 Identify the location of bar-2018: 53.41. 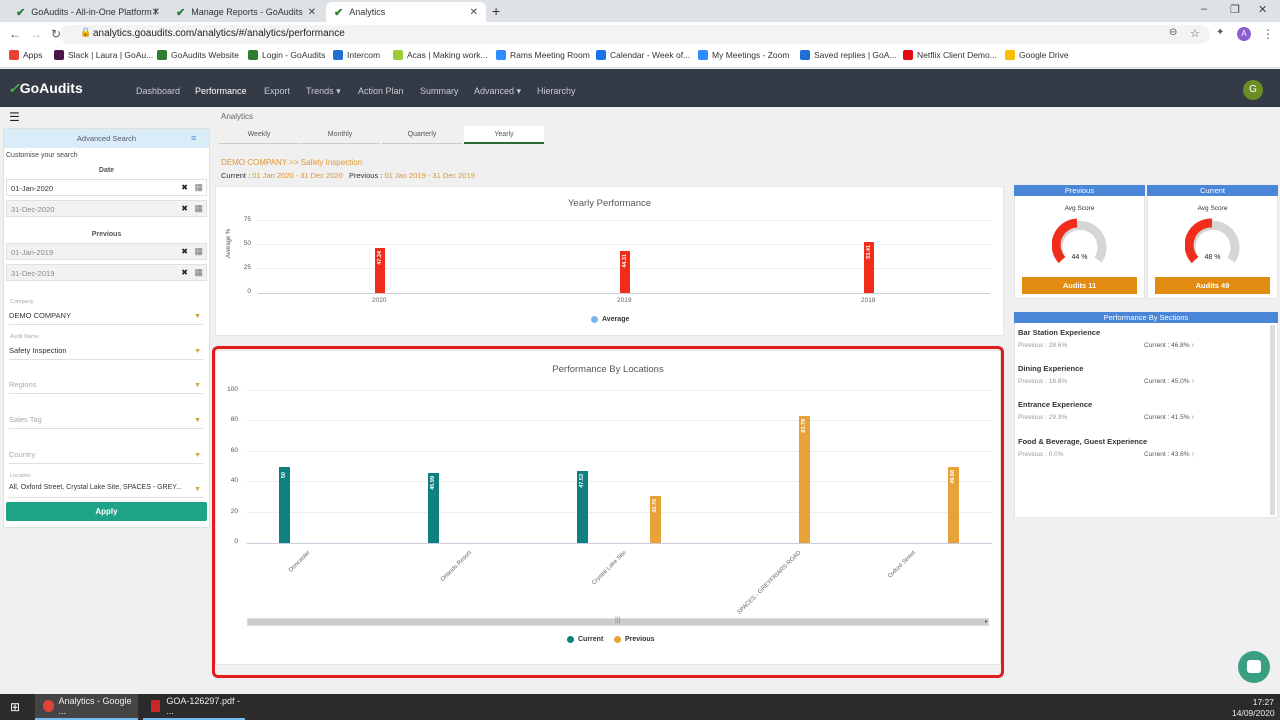
(869, 267).